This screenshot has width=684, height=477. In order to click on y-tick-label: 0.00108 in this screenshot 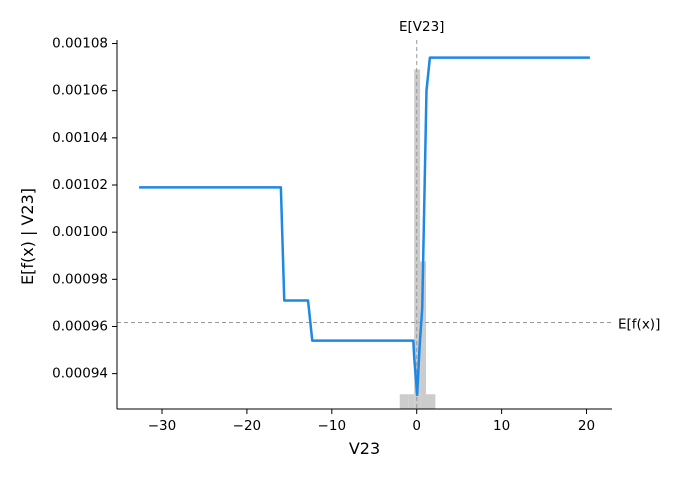, I will do `click(80, 44)`.